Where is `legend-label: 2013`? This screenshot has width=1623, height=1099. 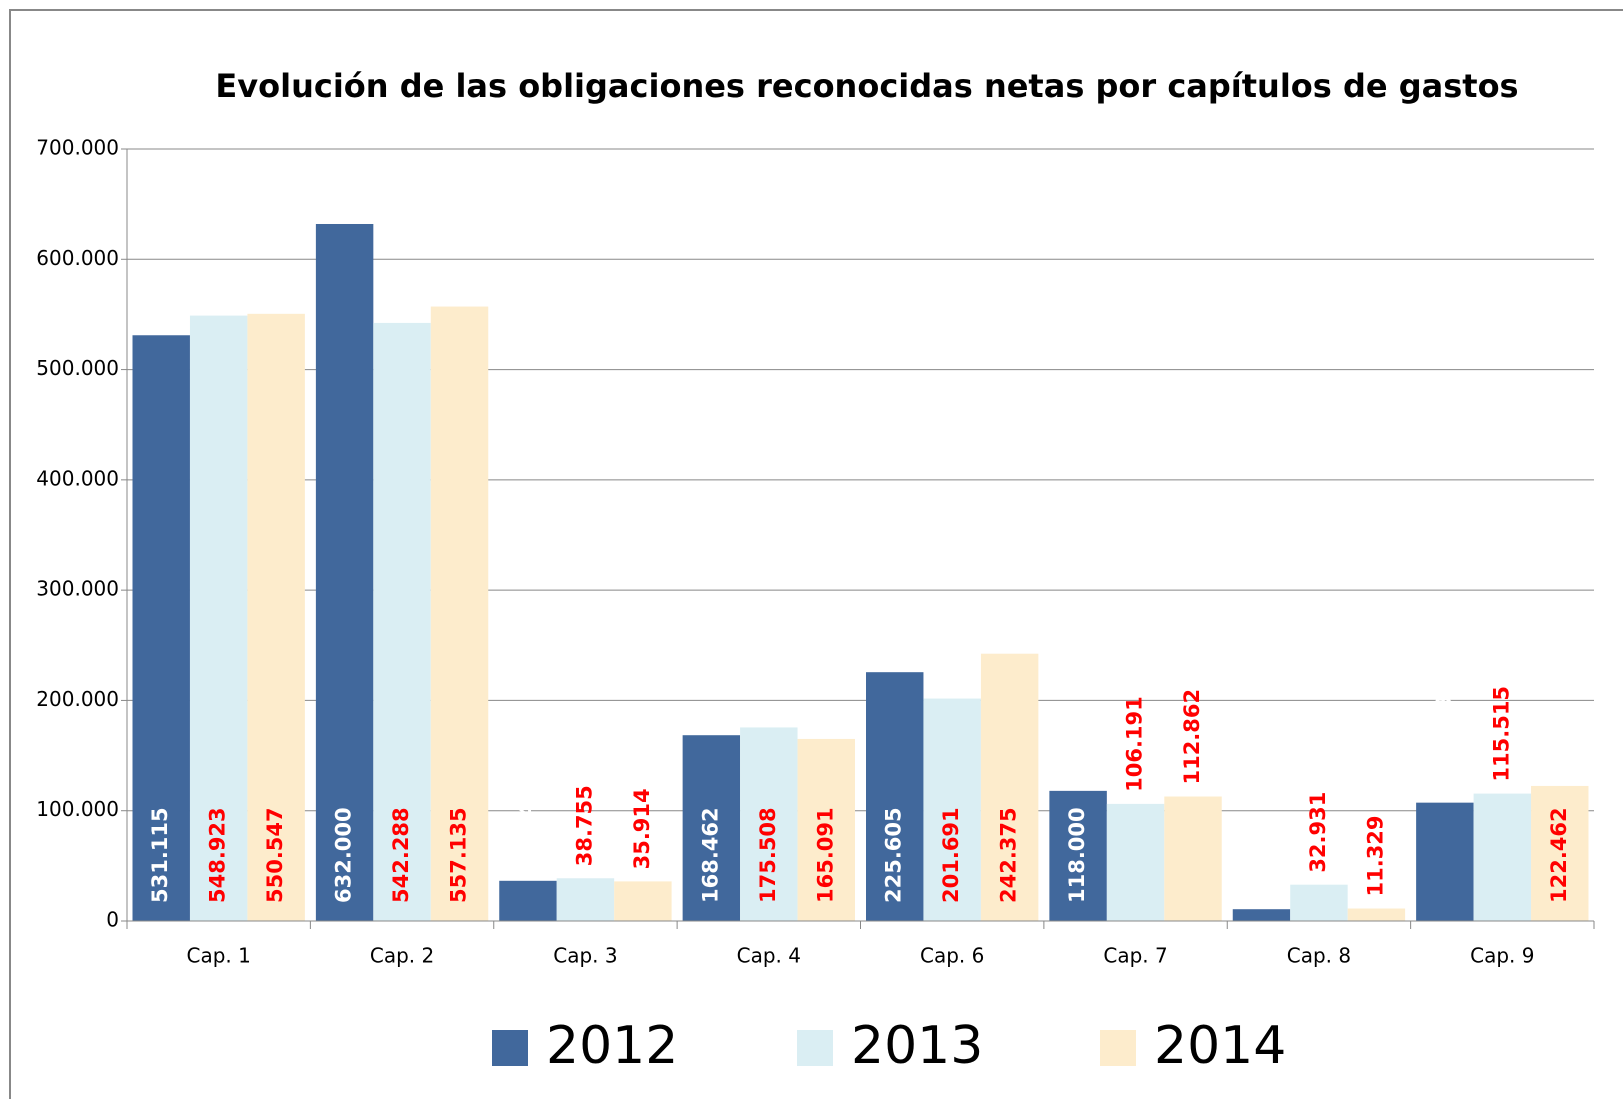 legend-label: 2013 is located at coordinates (917, 1046).